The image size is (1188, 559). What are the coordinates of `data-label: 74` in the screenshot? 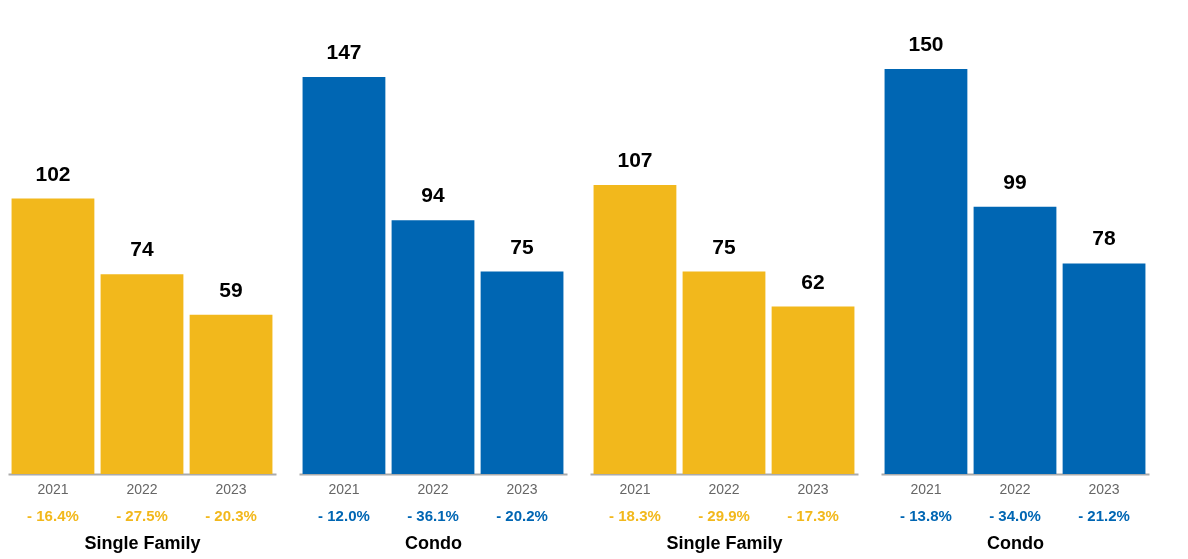 It's located at (142, 249).